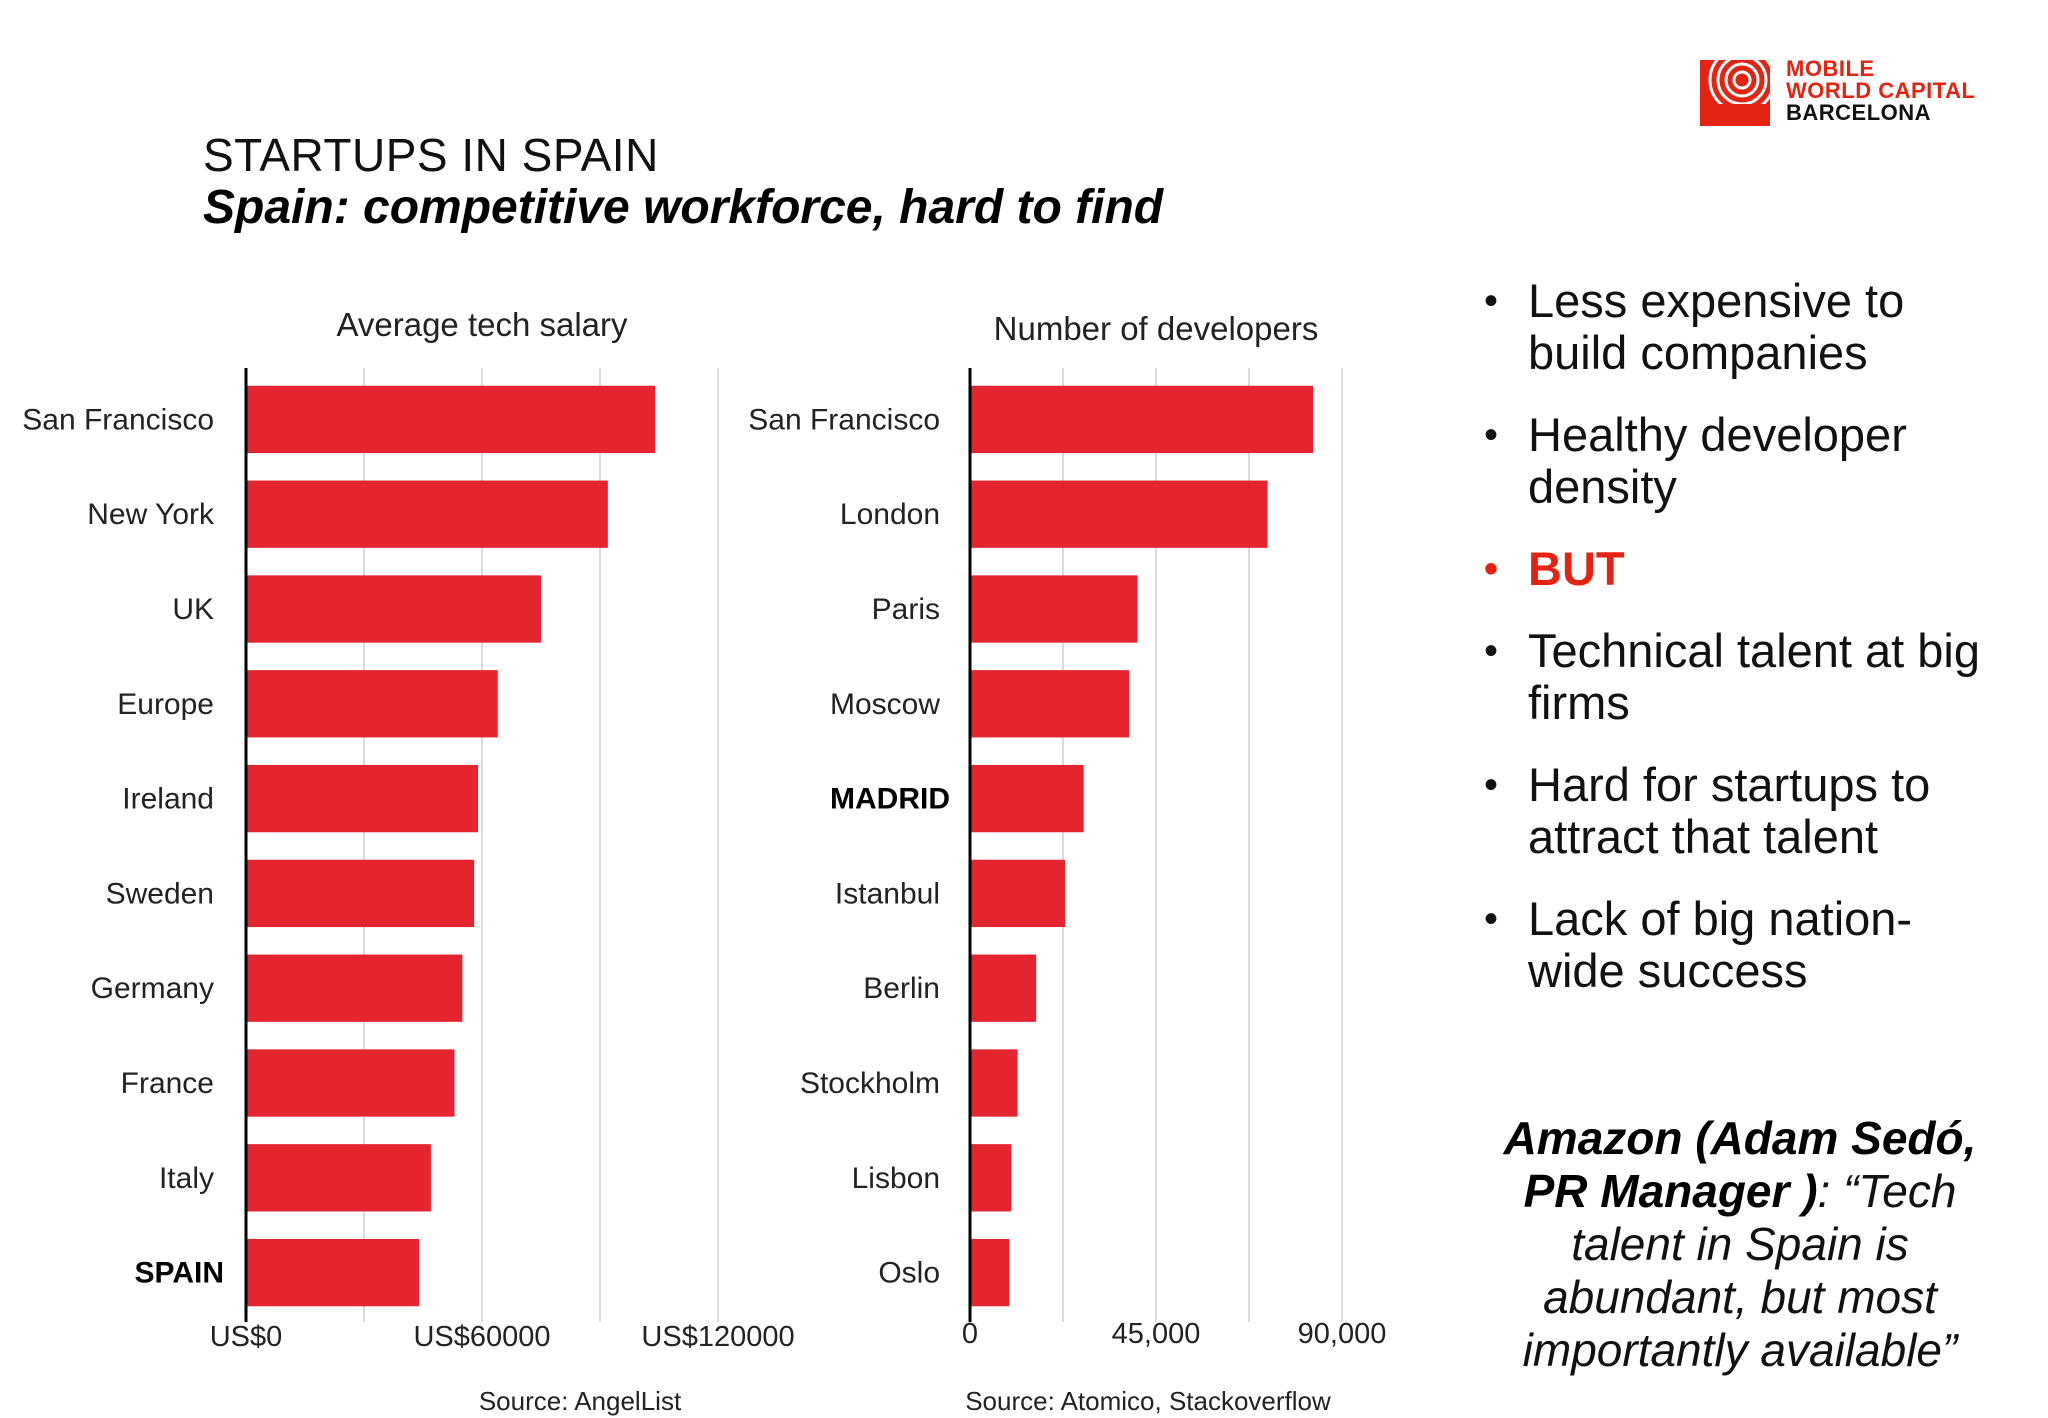 The image size is (2048, 1418). I want to click on key-point-2: • BUT, so click(1740, 569).